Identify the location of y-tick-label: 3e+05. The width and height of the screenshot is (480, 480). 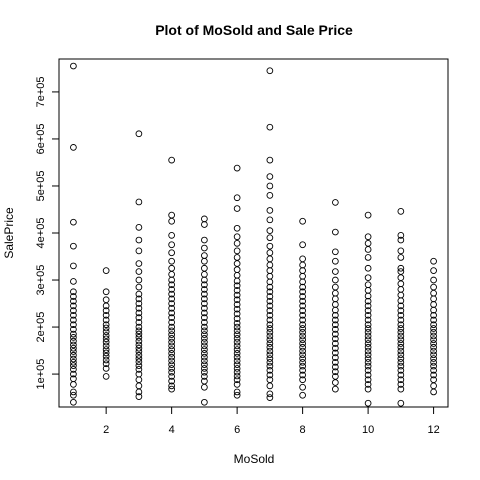
(41, 280).